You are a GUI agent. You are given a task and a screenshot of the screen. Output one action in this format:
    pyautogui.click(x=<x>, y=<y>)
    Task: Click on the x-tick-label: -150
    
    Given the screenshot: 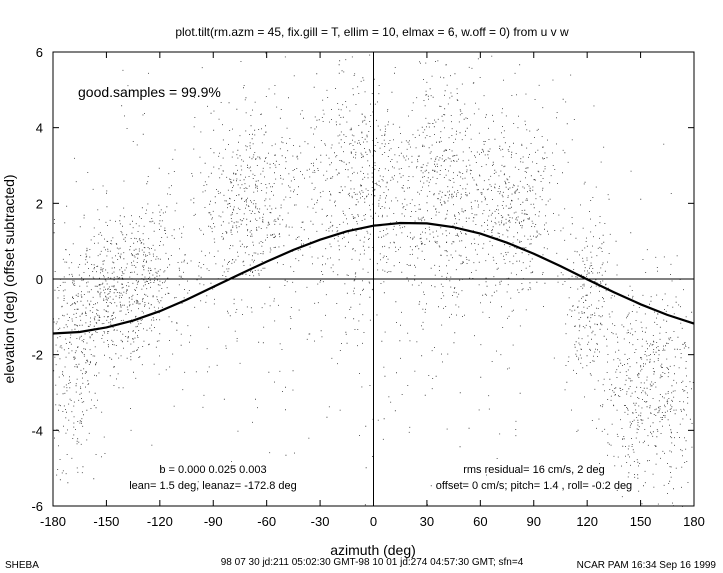 What is the action you would take?
    pyautogui.click(x=106, y=521)
    